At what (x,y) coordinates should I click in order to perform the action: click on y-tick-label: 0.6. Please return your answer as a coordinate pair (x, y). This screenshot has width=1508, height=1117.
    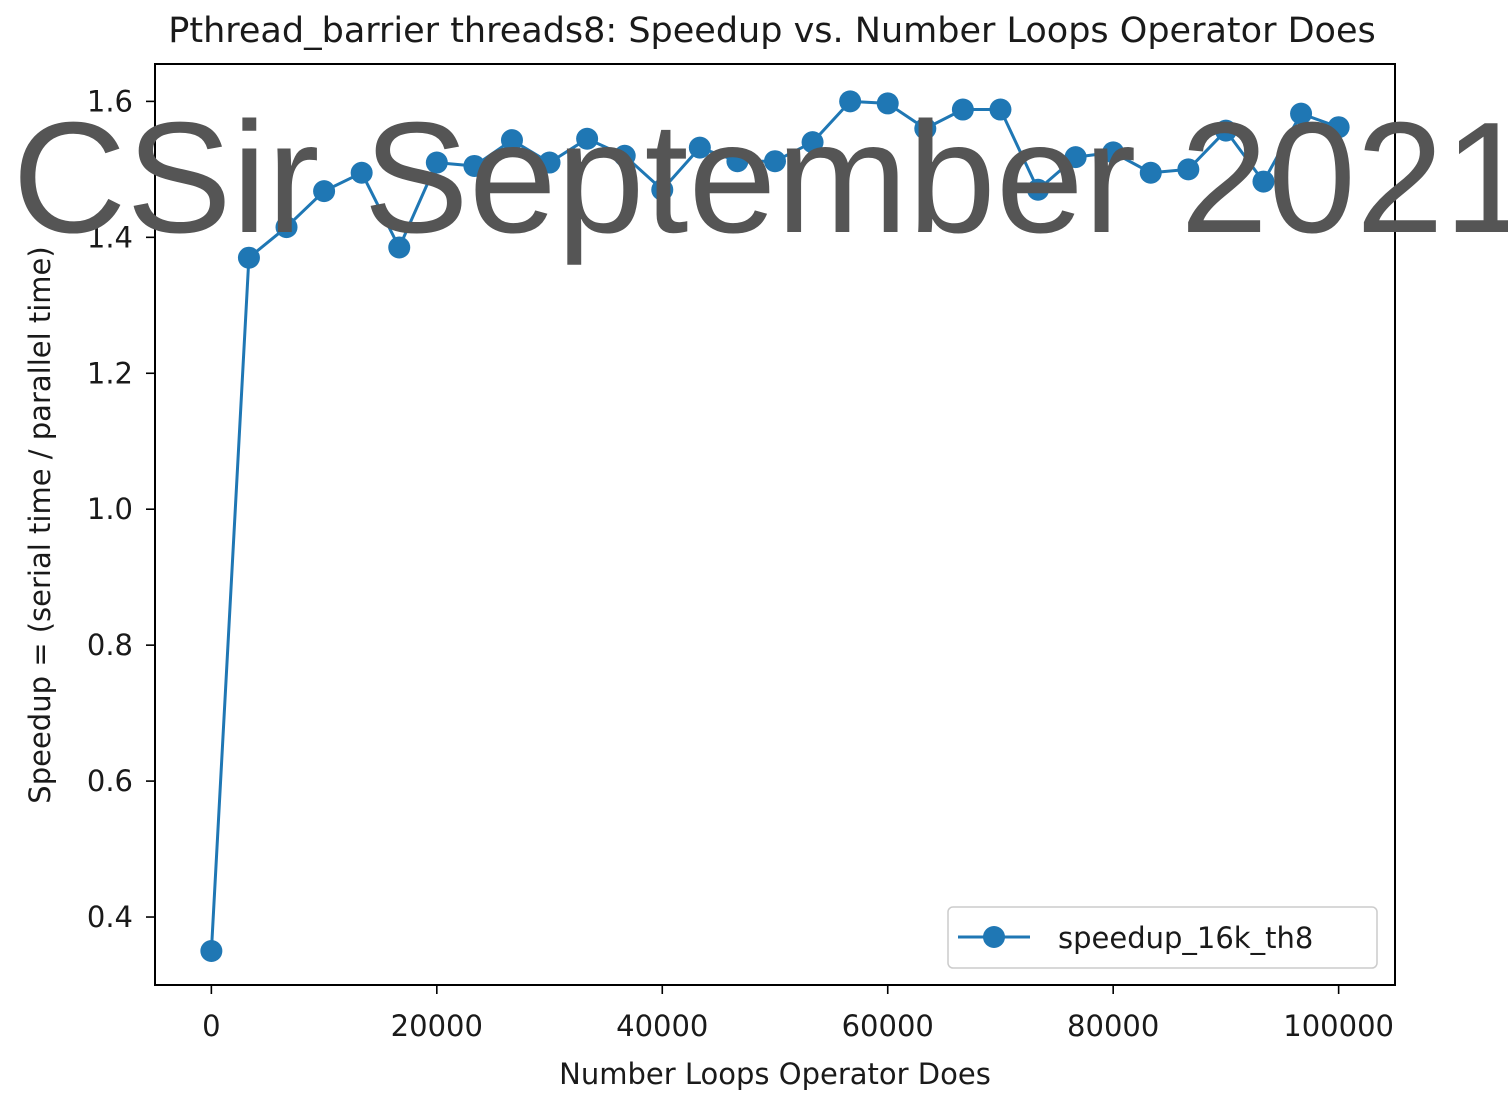
    Looking at the image, I should click on (110, 781).